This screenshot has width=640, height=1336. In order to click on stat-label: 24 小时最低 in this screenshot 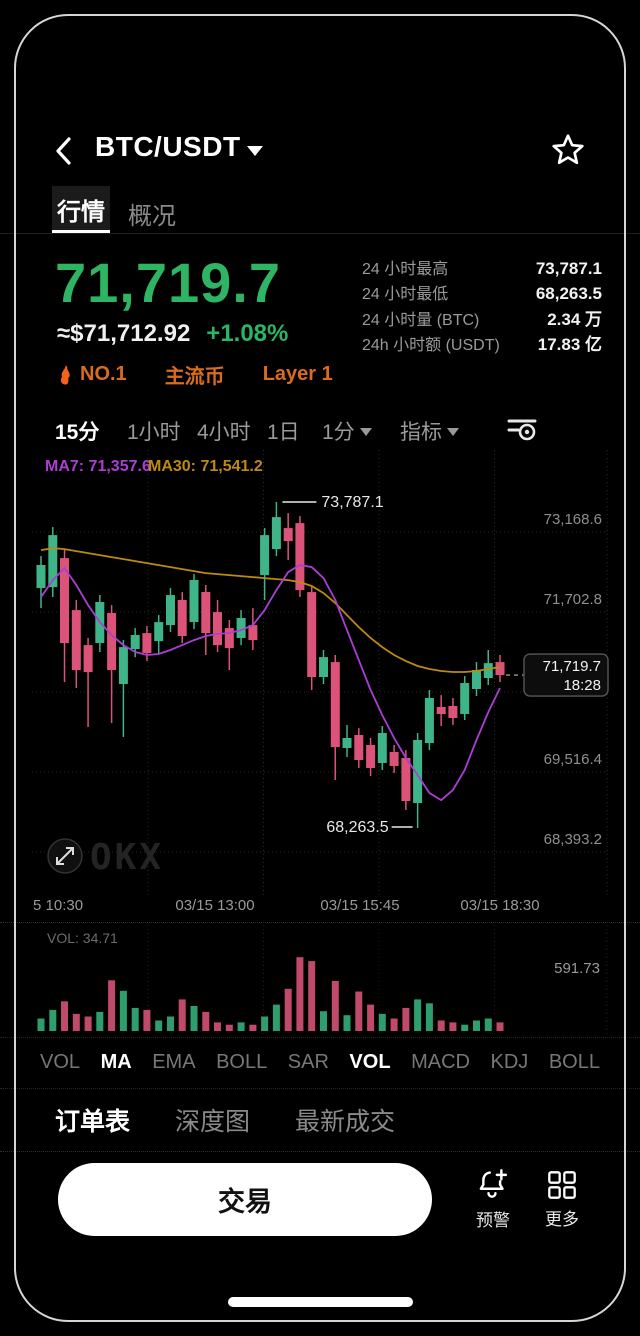, I will do `click(405, 294)`.